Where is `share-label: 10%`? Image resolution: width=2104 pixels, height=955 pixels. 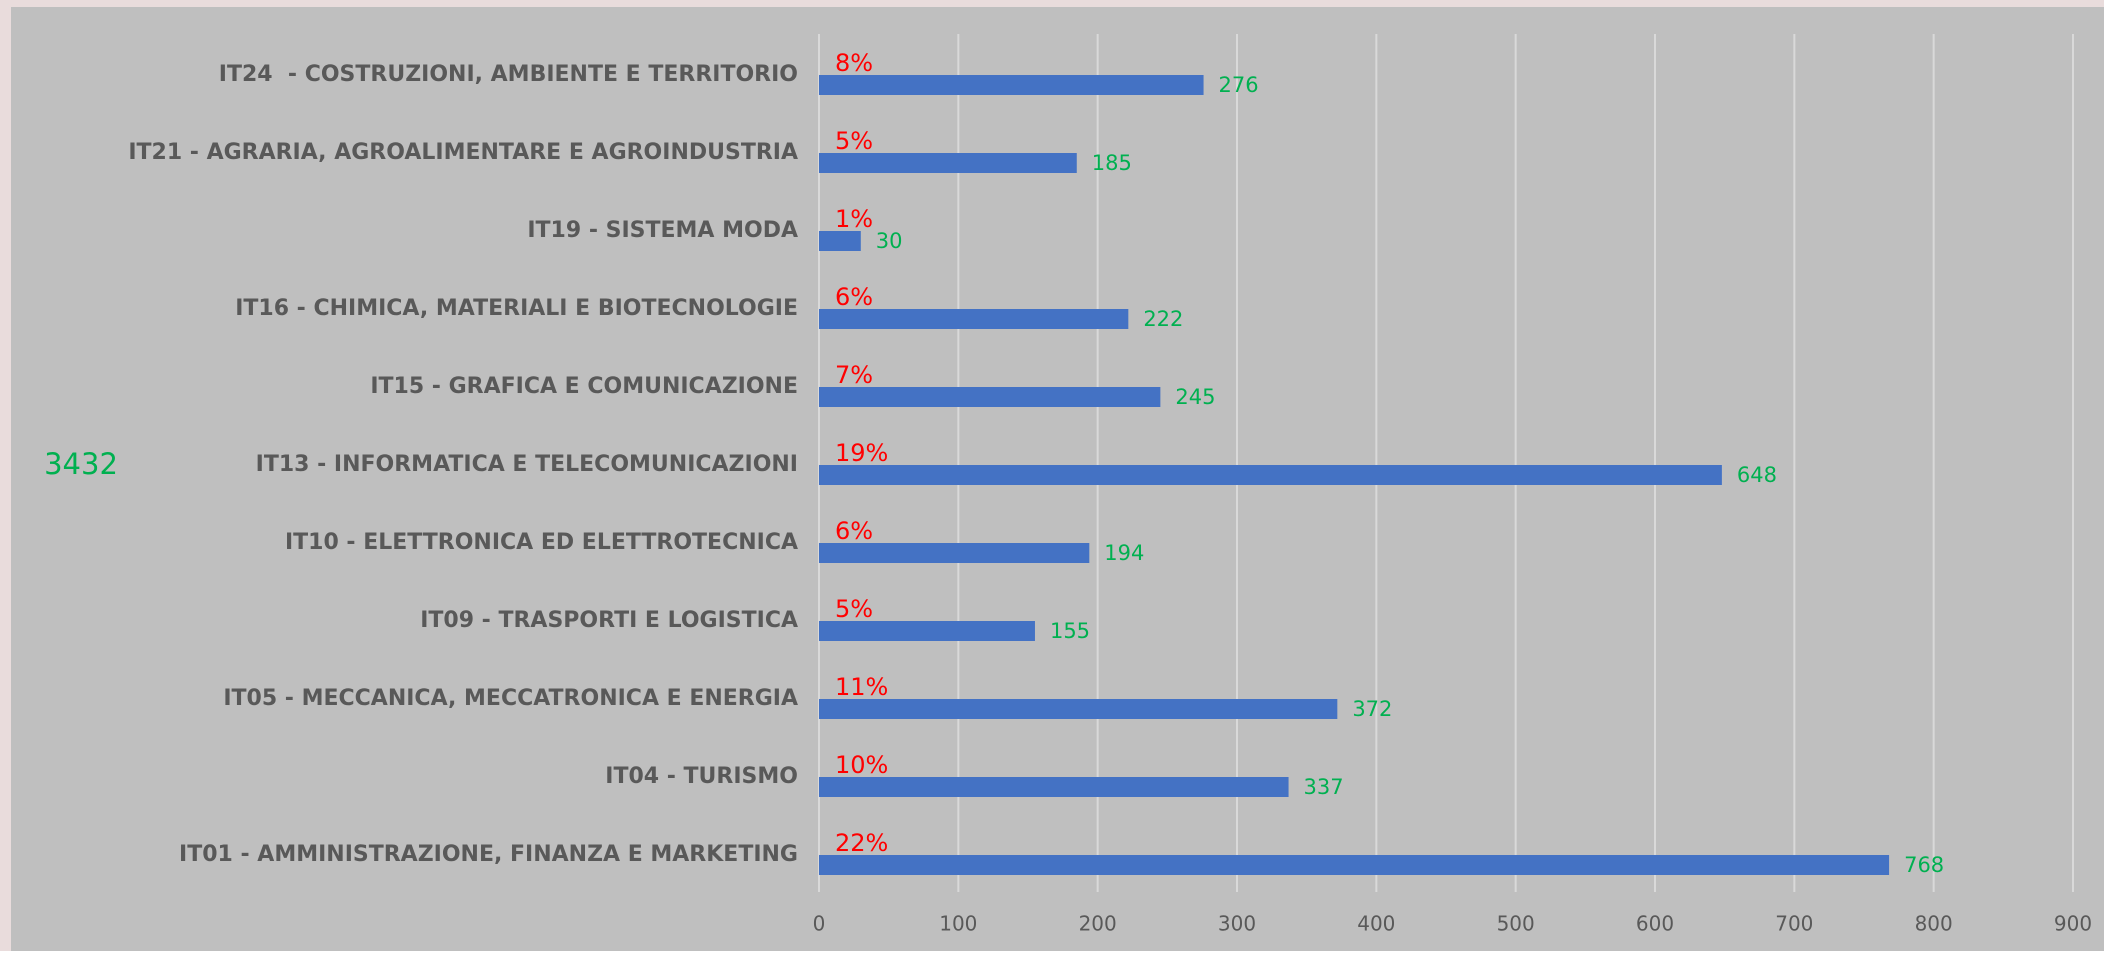 share-label: 10% is located at coordinates (861, 765).